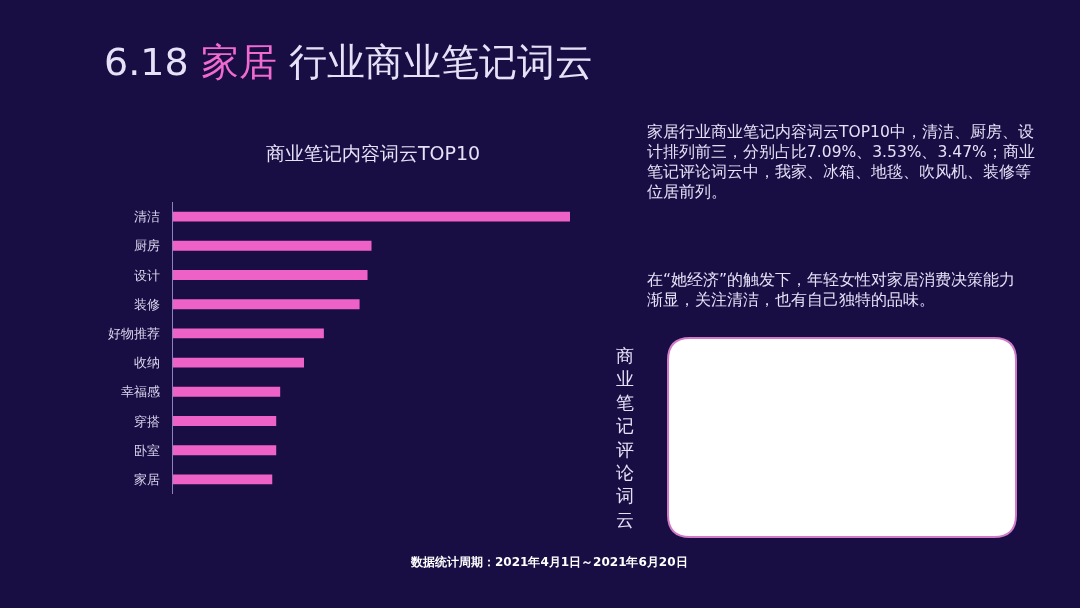 The image size is (1080, 608). Describe the element at coordinates (348, 62) in the screenshot. I see `chart-title: 6.18 家居 行业商业笔记词云` at that location.